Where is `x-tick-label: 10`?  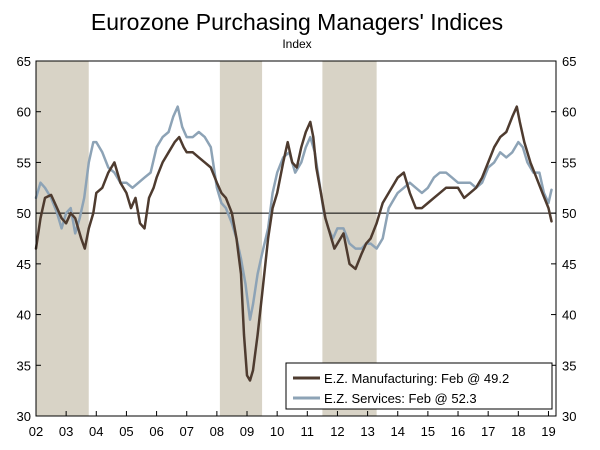 x-tick-label: 10 is located at coordinates (277, 431).